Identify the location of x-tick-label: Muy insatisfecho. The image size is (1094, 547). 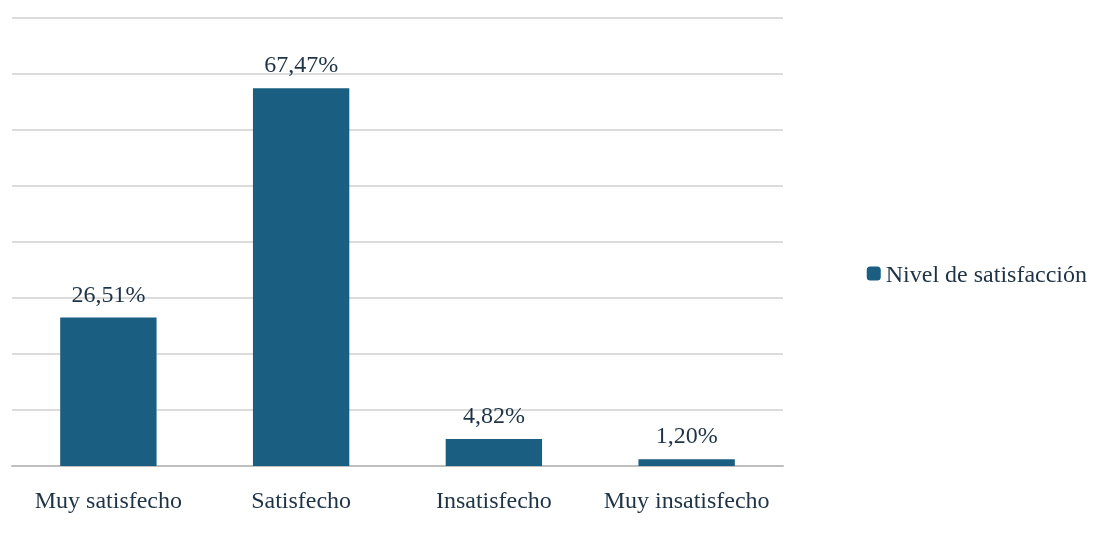
(686, 500).